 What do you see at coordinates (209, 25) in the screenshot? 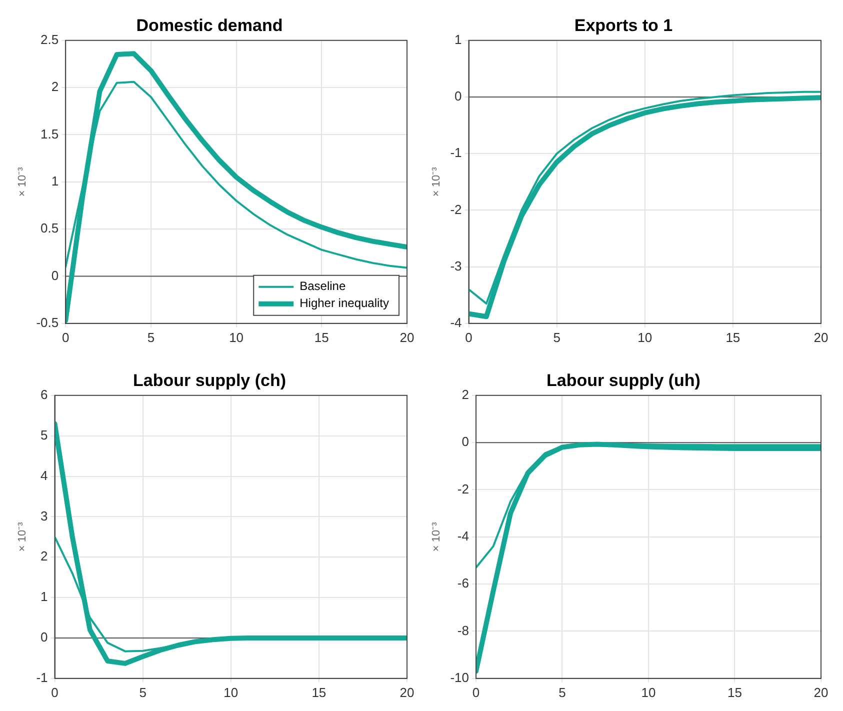
I see `chart-title: Domestic demand` at bounding box center [209, 25].